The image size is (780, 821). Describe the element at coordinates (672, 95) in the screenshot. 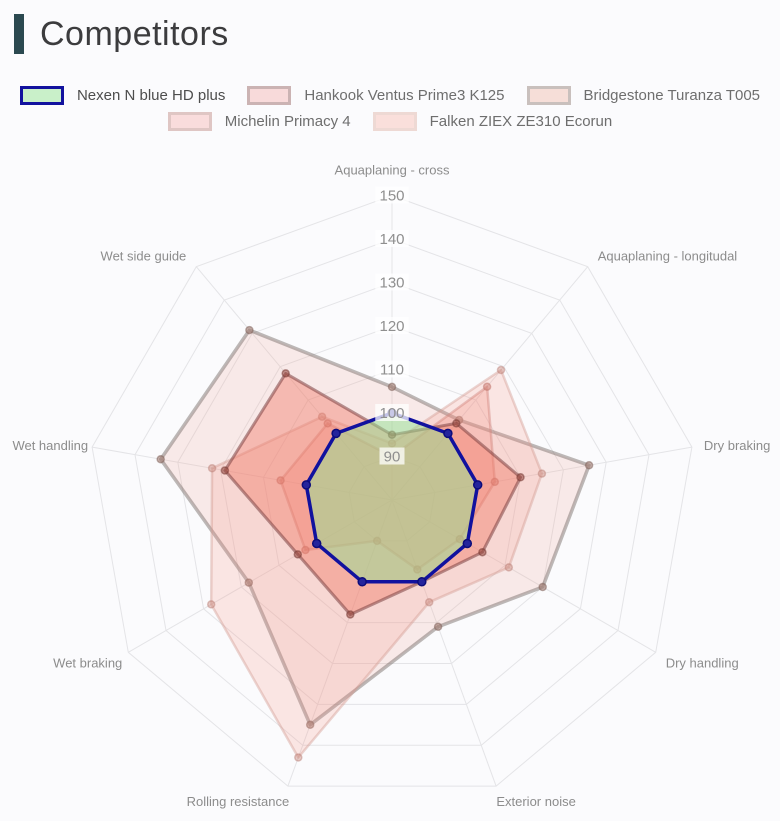

I see `legend-label: Bridgestone Turanza T005` at that location.